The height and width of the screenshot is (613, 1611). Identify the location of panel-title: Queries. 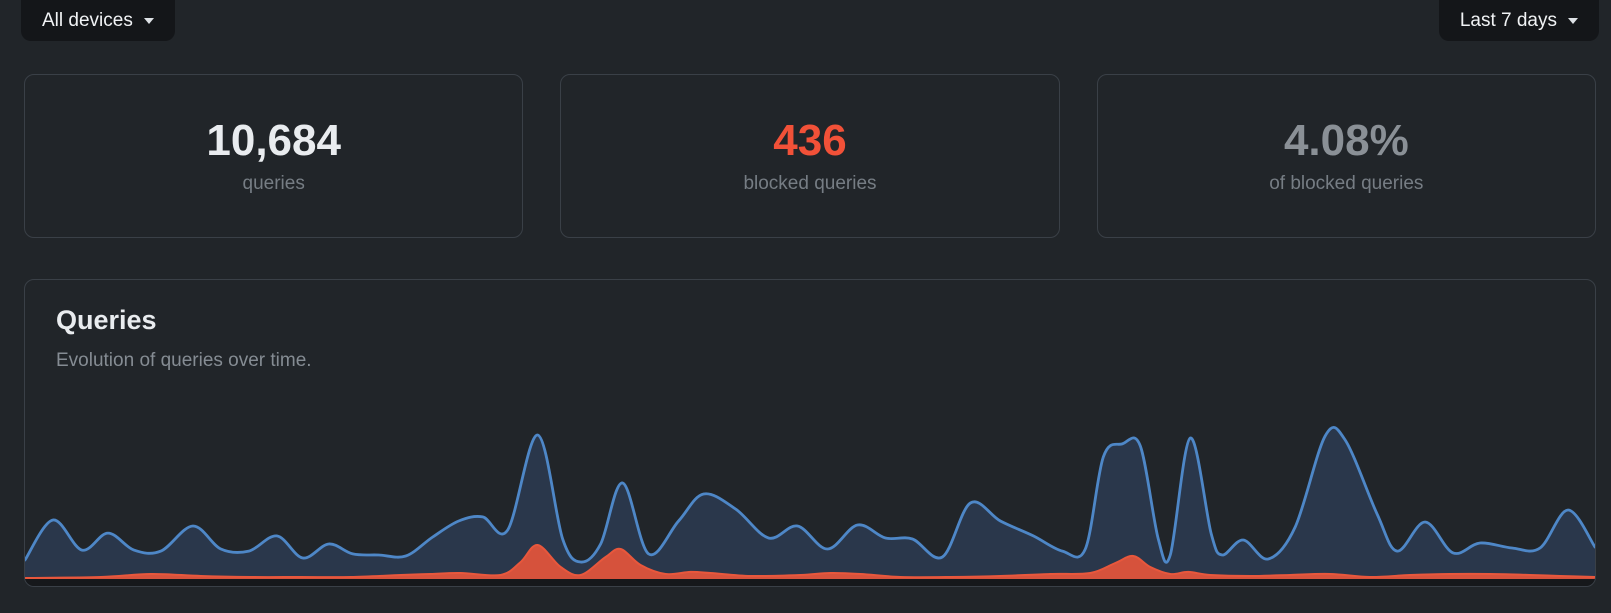
(106, 320).